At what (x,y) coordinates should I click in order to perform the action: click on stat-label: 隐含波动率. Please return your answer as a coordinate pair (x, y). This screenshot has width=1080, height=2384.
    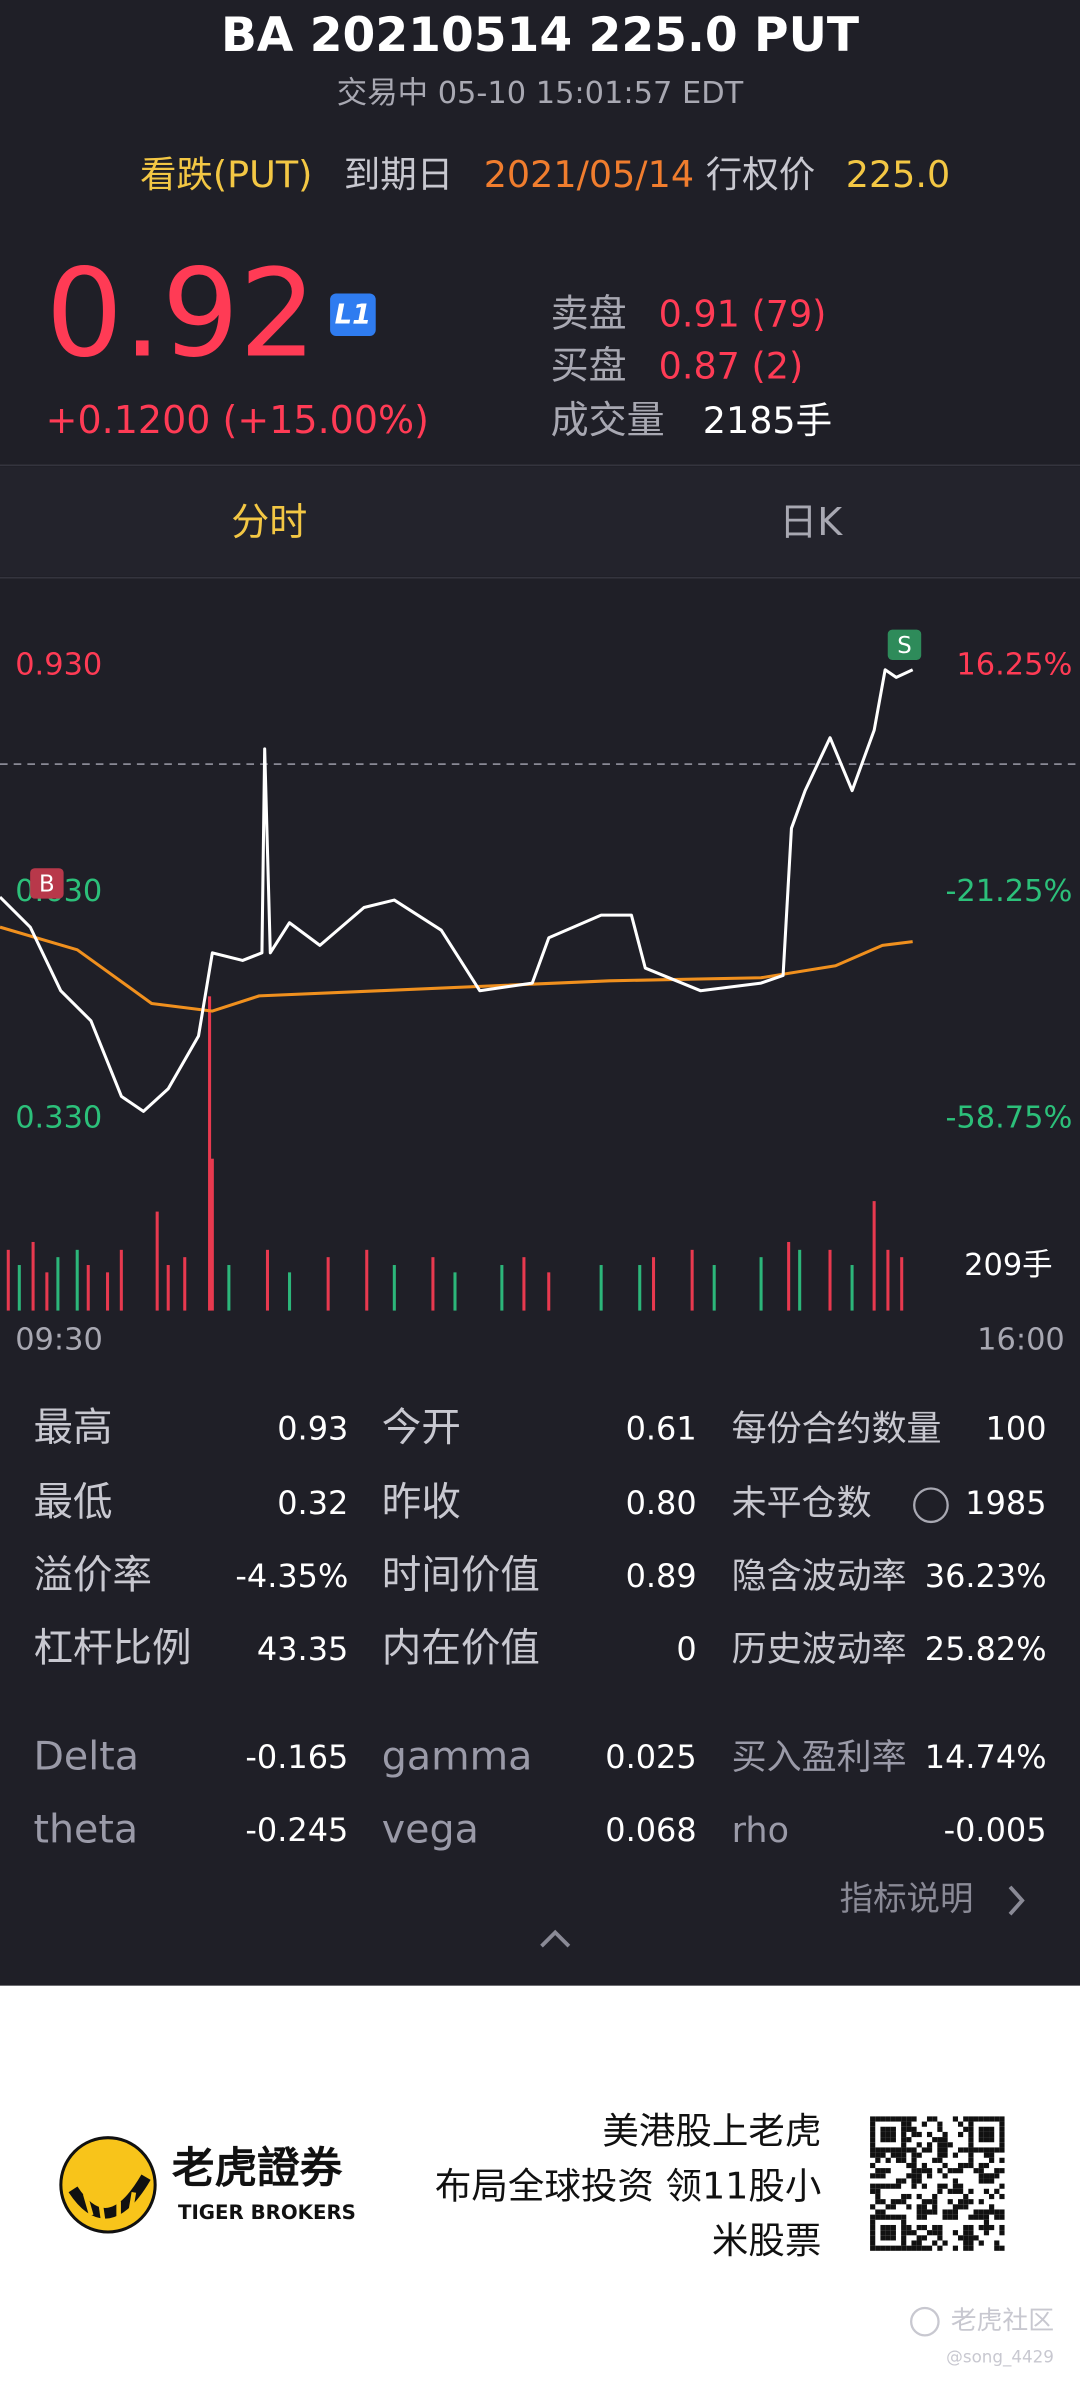
    Looking at the image, I should click on (819, 1577).